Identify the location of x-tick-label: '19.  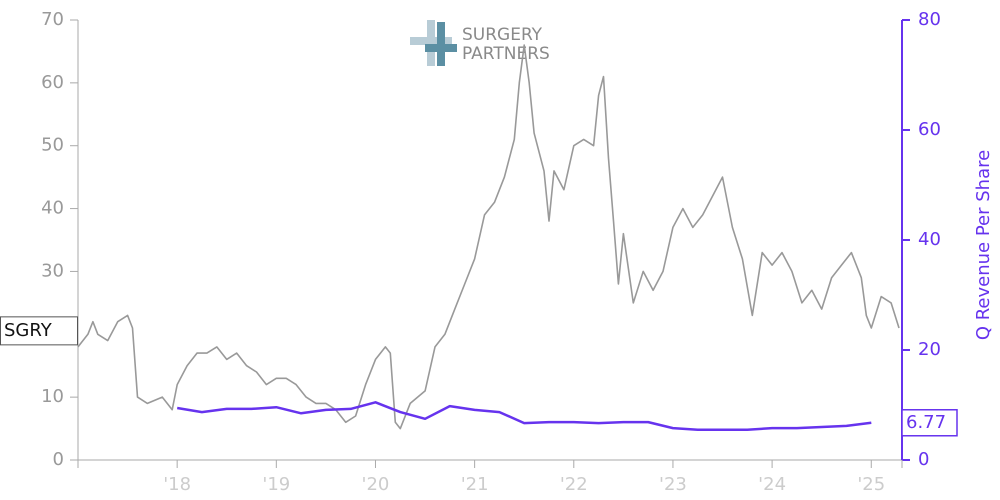
(276, 484).